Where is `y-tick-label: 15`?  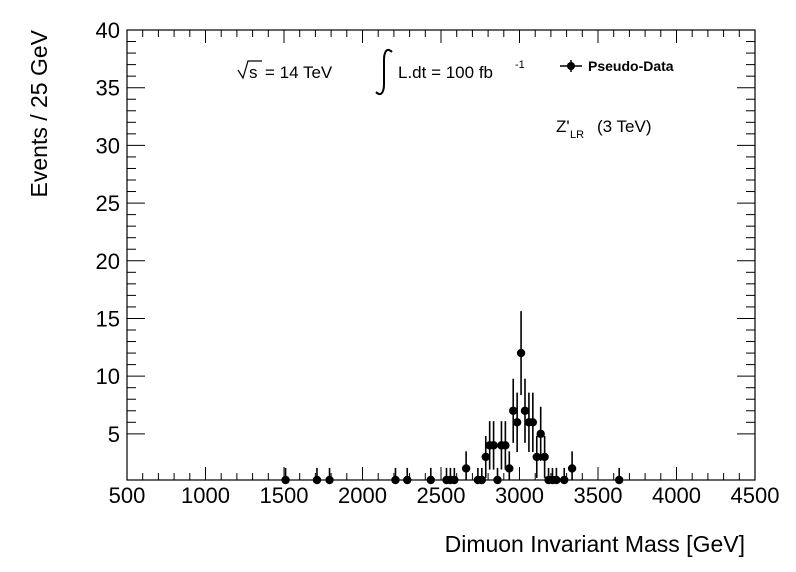 y-tick-label: 15 is located at coordinates (108, 318).